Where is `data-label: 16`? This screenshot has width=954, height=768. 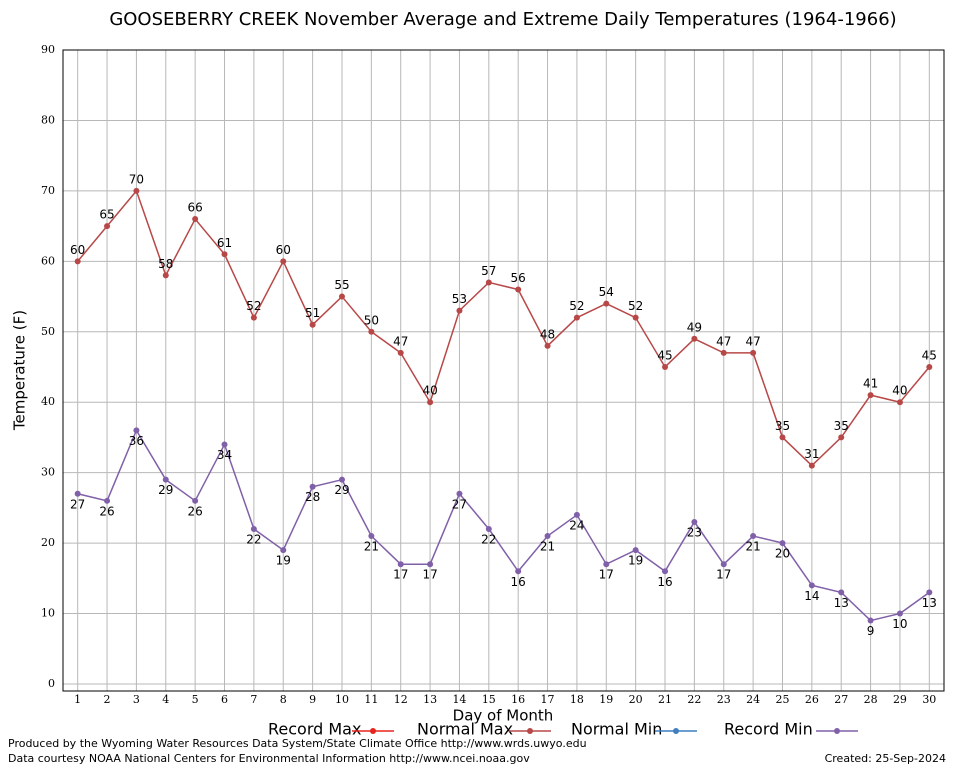 data-label: 16 is located at coordinates (664, 582).